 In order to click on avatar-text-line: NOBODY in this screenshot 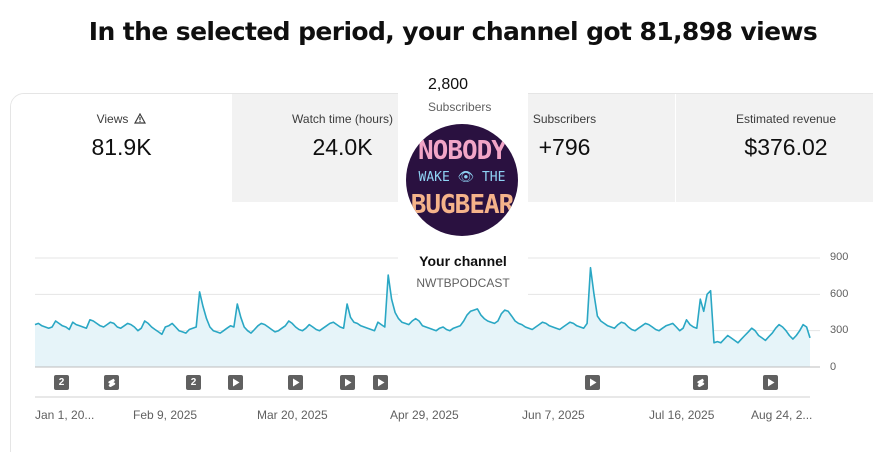, I will do `click(462, 151)`.